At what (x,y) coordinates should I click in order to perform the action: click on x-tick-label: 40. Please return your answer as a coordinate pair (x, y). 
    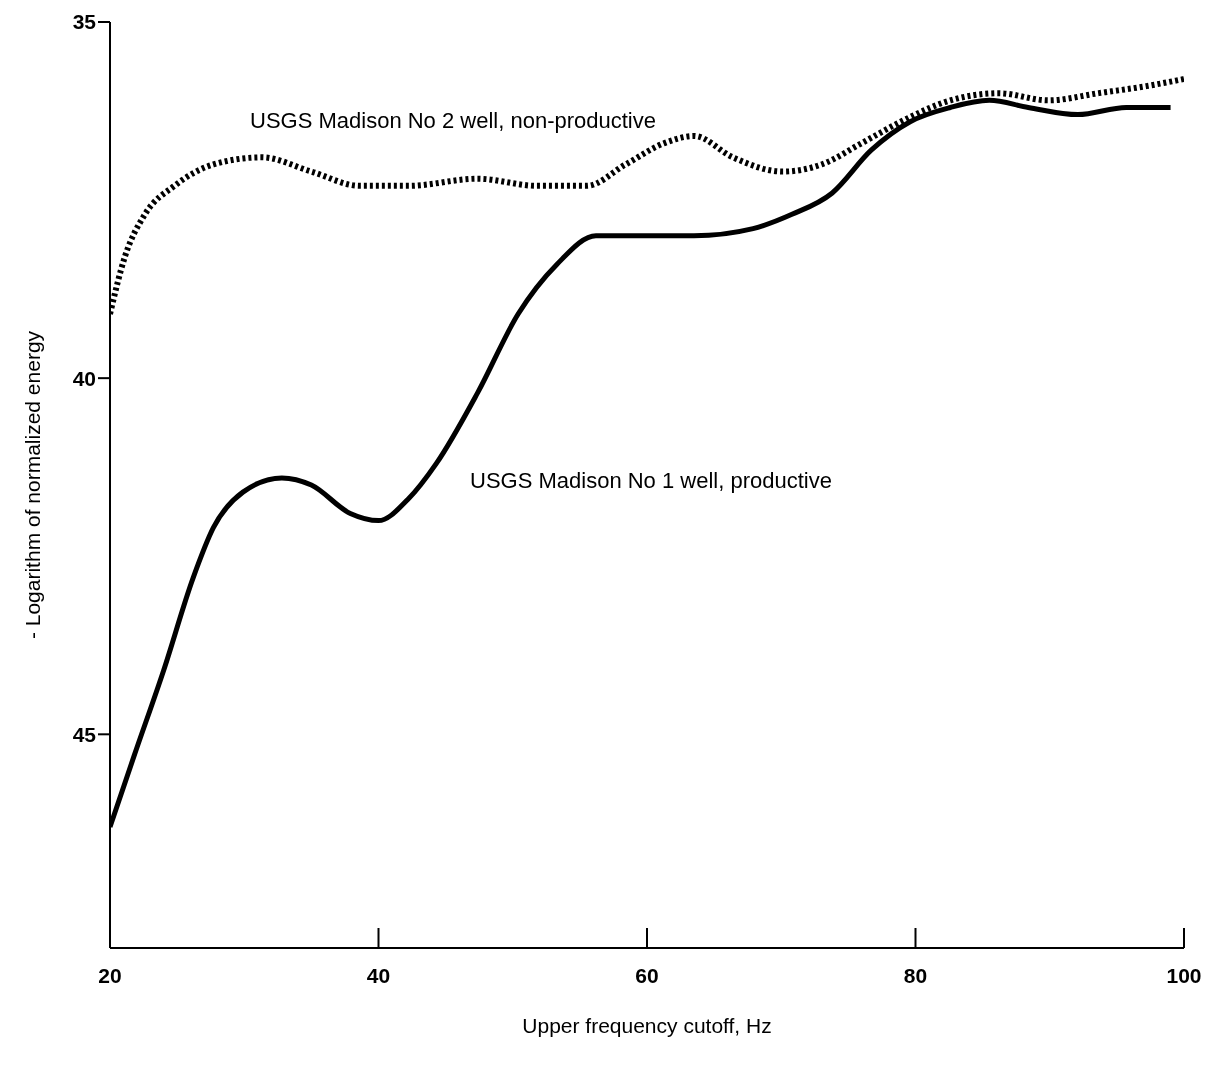
    Looking at the image, I should click on (378, 975).